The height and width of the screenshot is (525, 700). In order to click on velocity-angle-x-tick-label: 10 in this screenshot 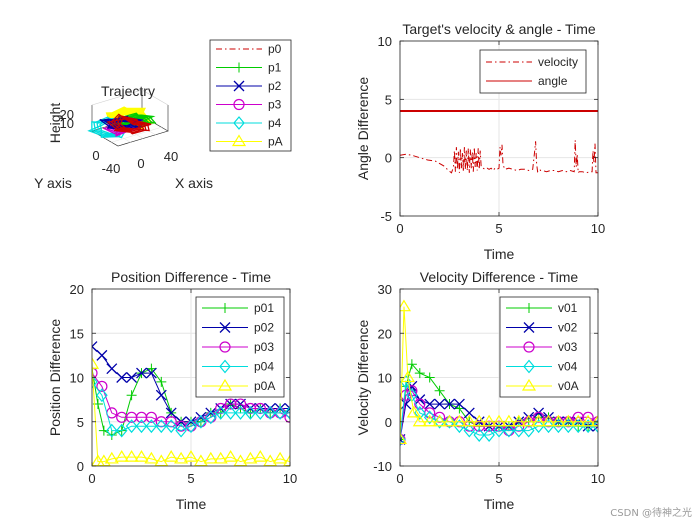, I will do `click(598, 228)`.